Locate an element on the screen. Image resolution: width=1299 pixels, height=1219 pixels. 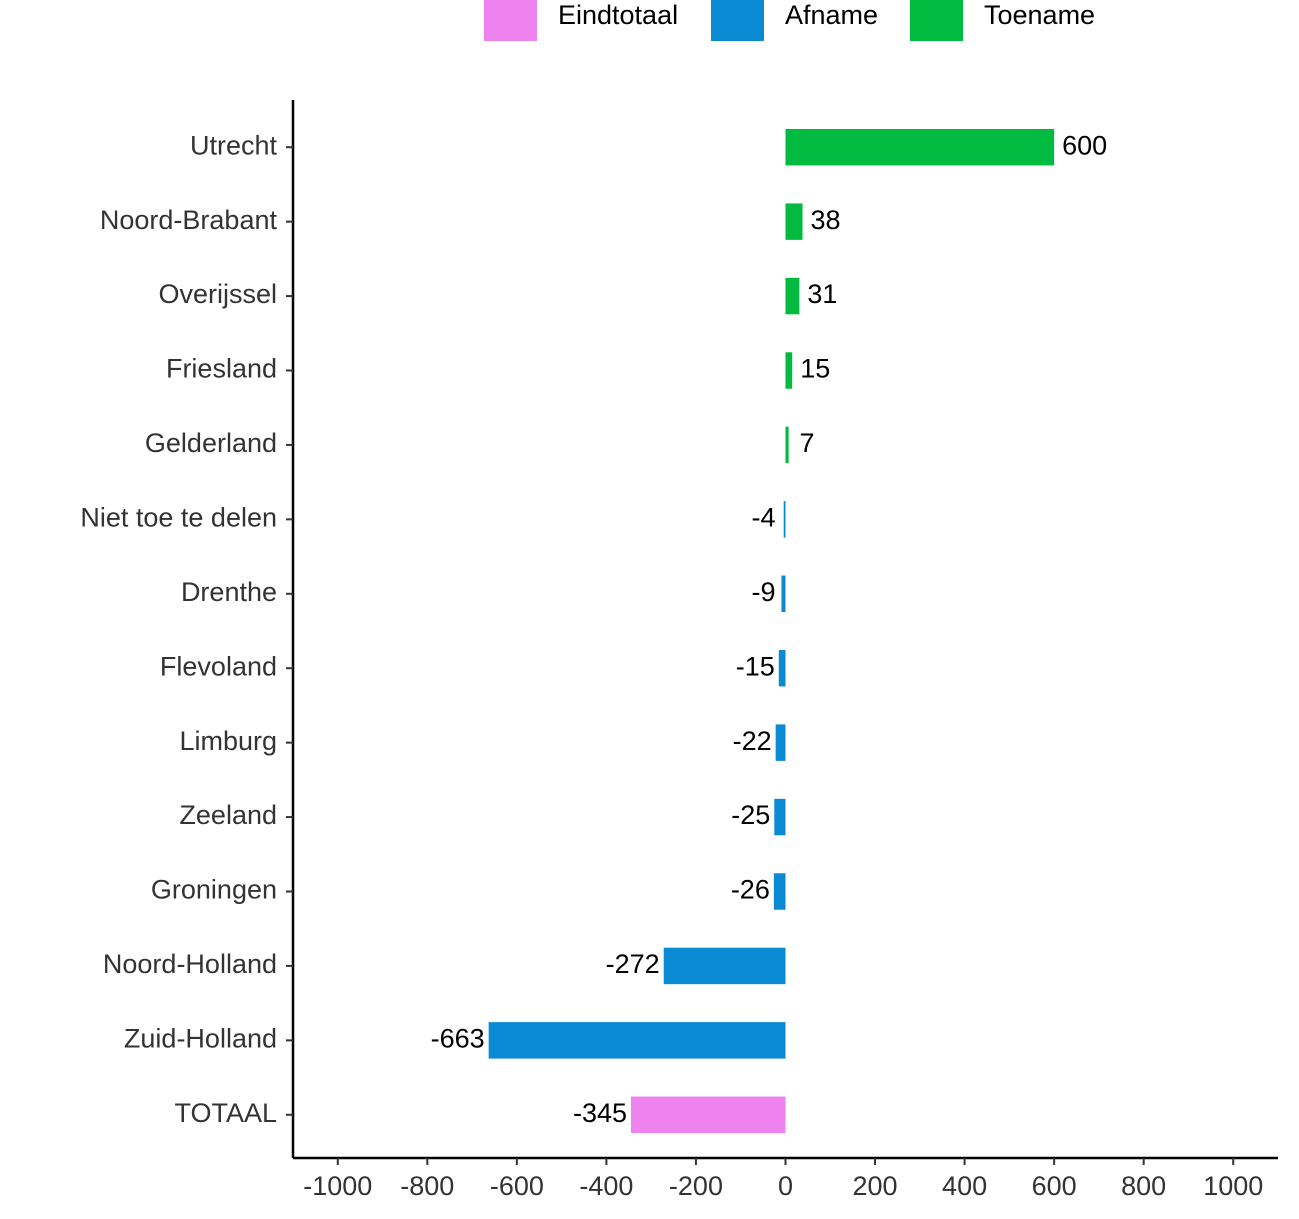
y-tick-label: Overijssel is located at coordinates (217, 294).